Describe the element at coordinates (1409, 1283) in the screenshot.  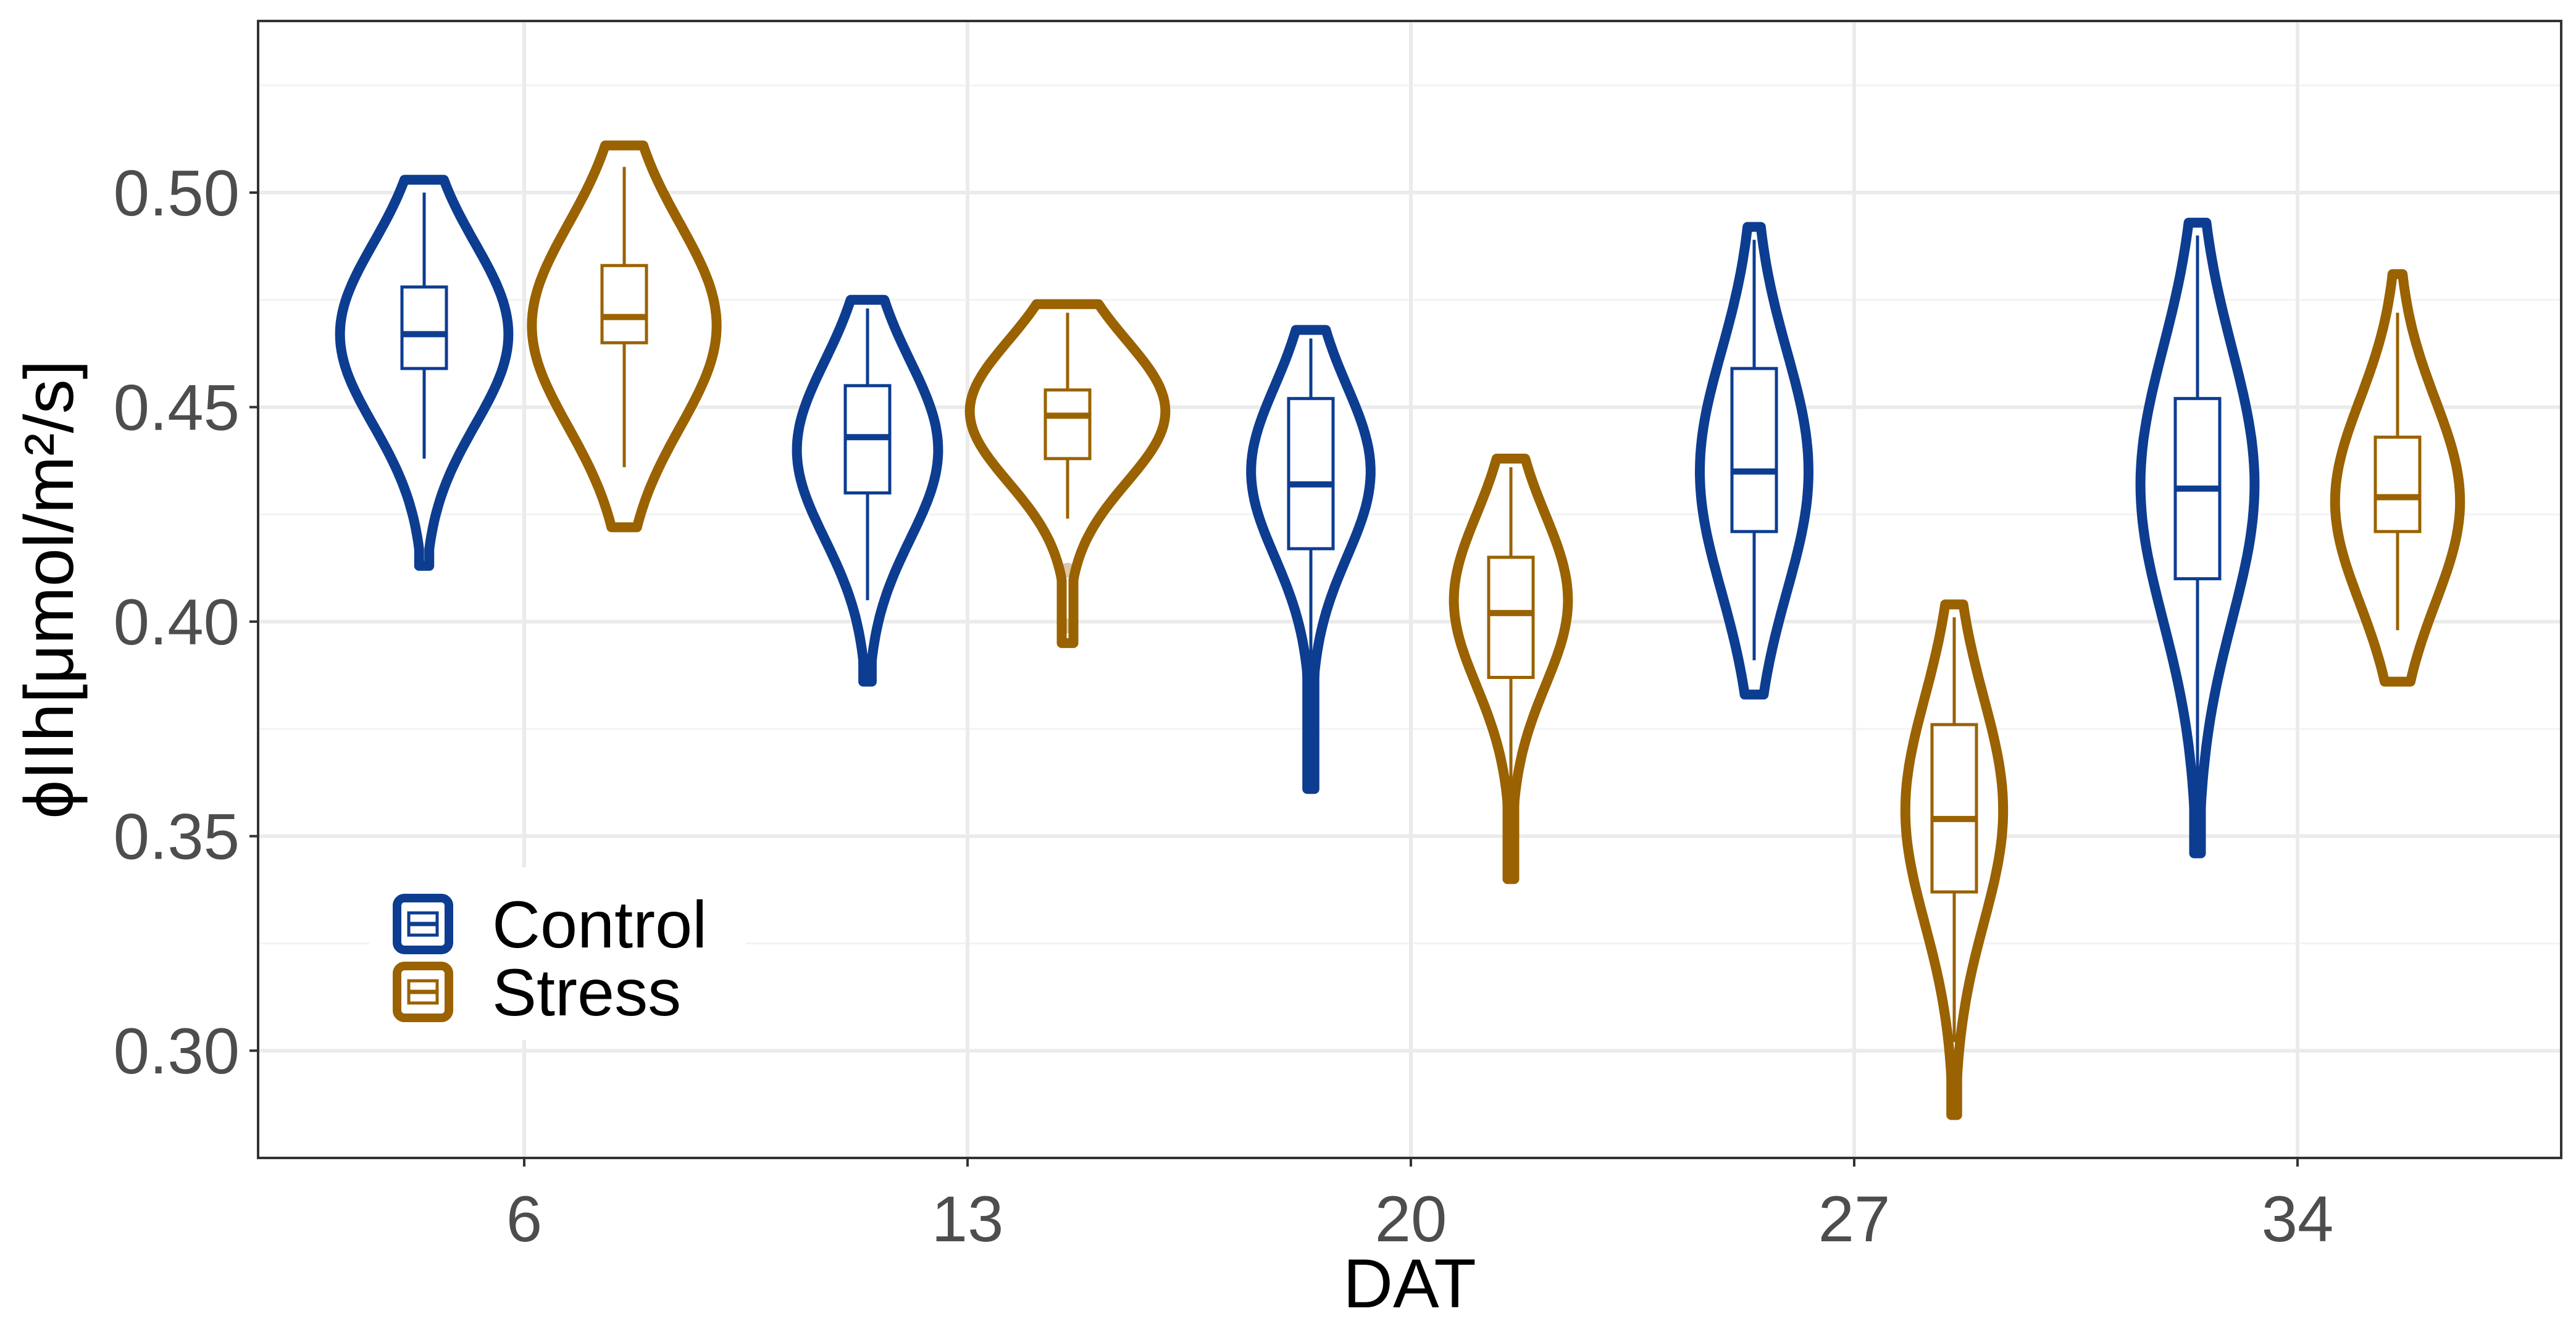
I see `x-axis-title: DAT` at that location.